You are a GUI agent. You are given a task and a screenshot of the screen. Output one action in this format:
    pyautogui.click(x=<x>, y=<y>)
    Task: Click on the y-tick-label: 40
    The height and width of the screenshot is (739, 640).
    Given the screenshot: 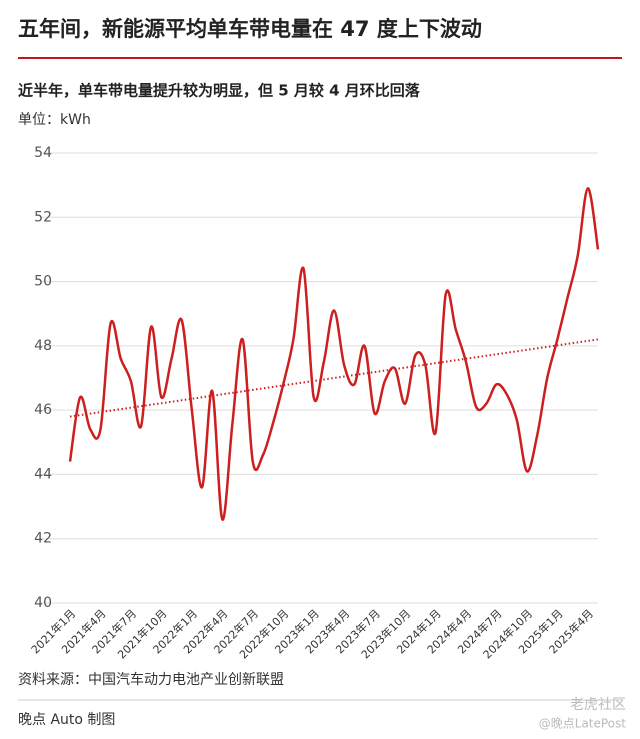 What is the action you would take?
    pyautogui.click(x=43, y=603)
    